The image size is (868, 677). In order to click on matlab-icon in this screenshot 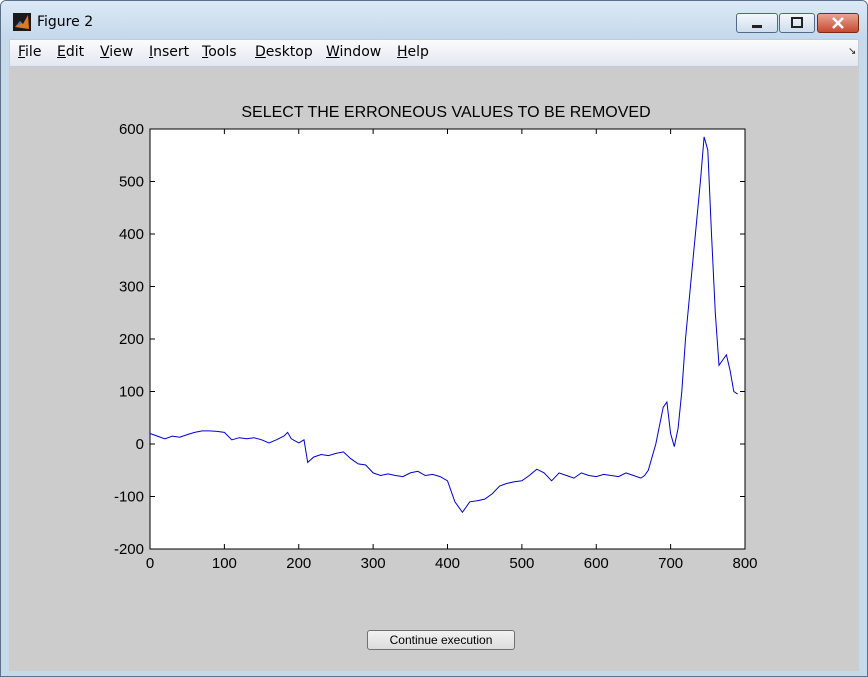, I will do `click(22, 22)`.